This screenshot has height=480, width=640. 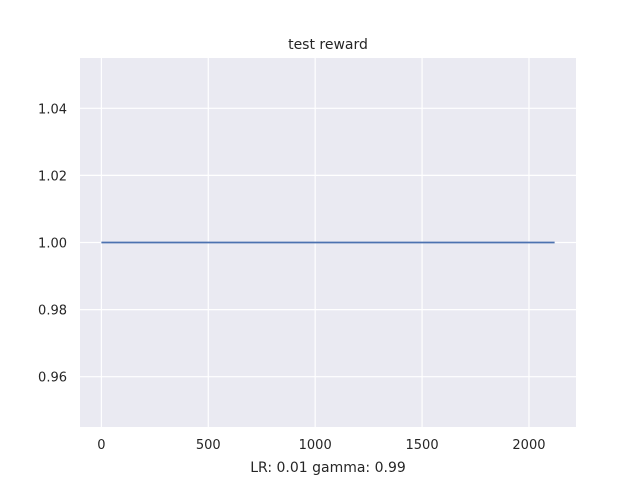 I want to click on x-axis-label: LR: 0.01 gamma: 0.99, so click(x=328, y=468).